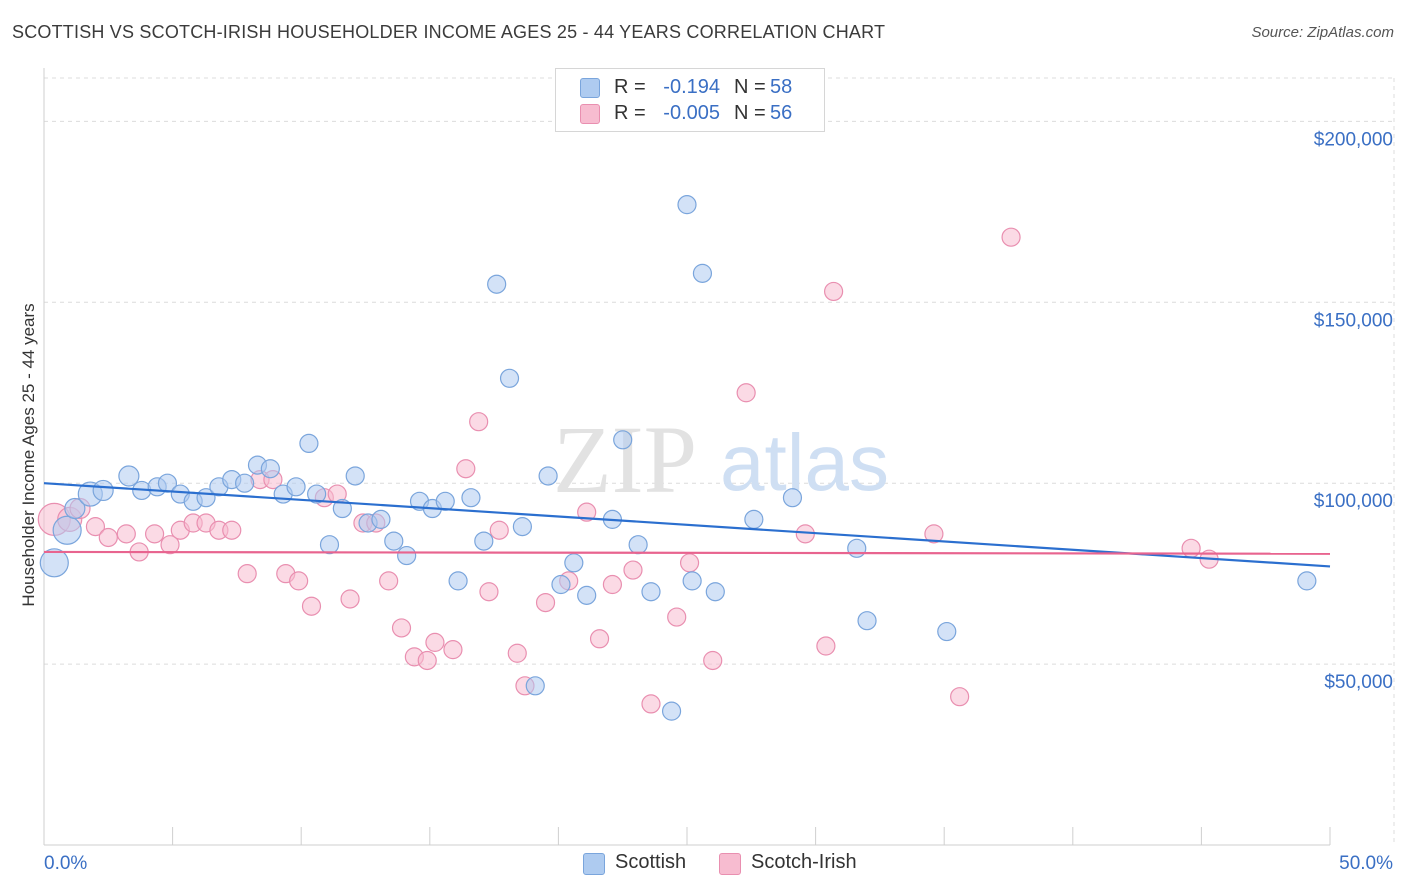 The width and height of the screenshot is (1406, 892). Describe the element at coordinates (651, 862) in the screenshot. I see `legend-label: Scottish` at that location.